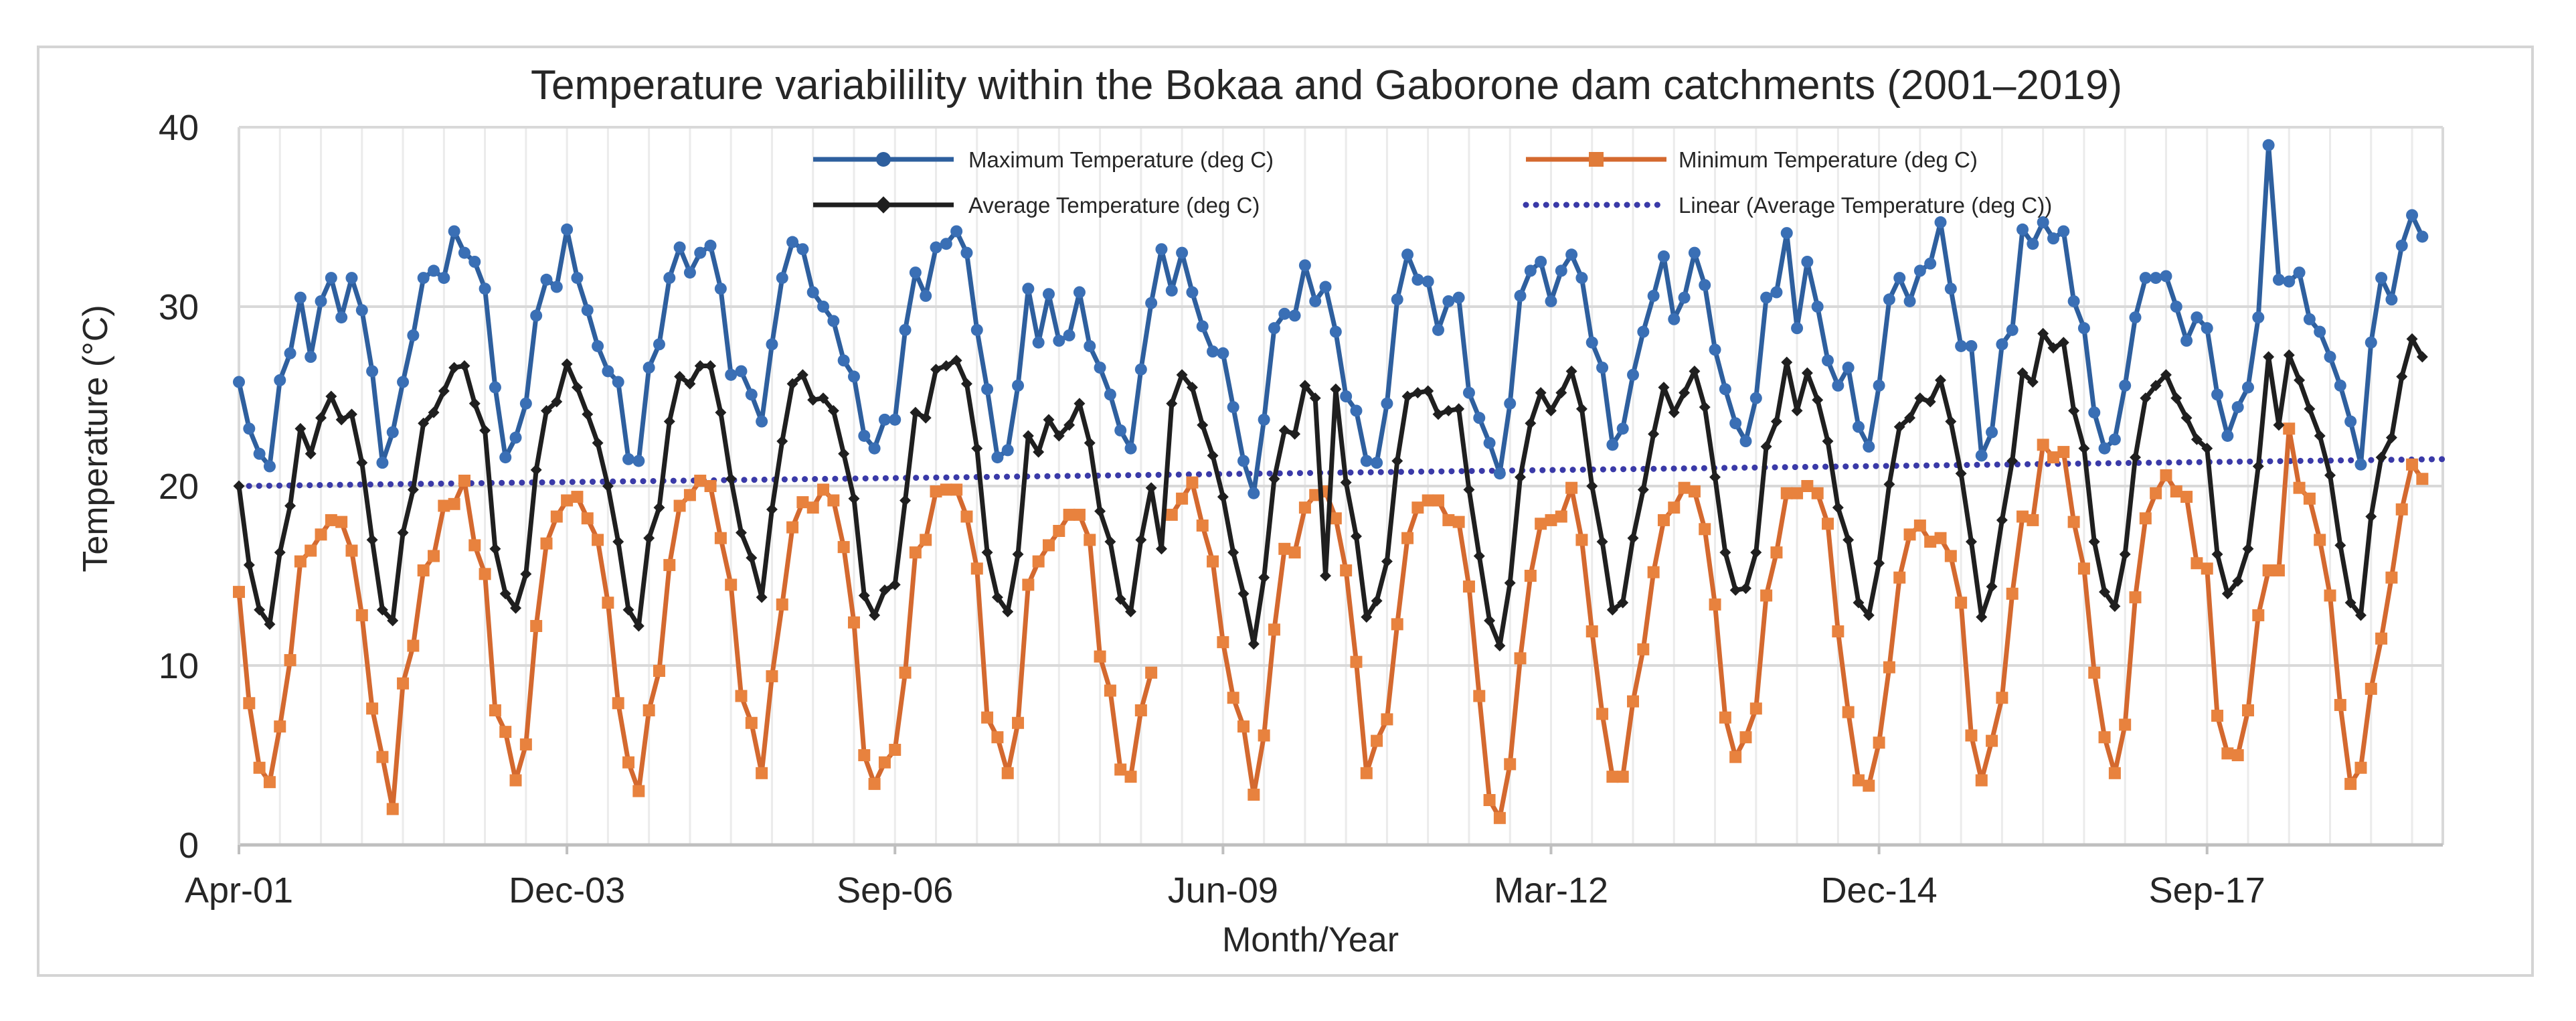 The height and width of the screenshot is (1021, 2576). What do you see at coordinates (1121, 159) in the screenshot?
I see `legend-max-label: Maximum Temperature (deg C)` at bounding box center [1121, 159].